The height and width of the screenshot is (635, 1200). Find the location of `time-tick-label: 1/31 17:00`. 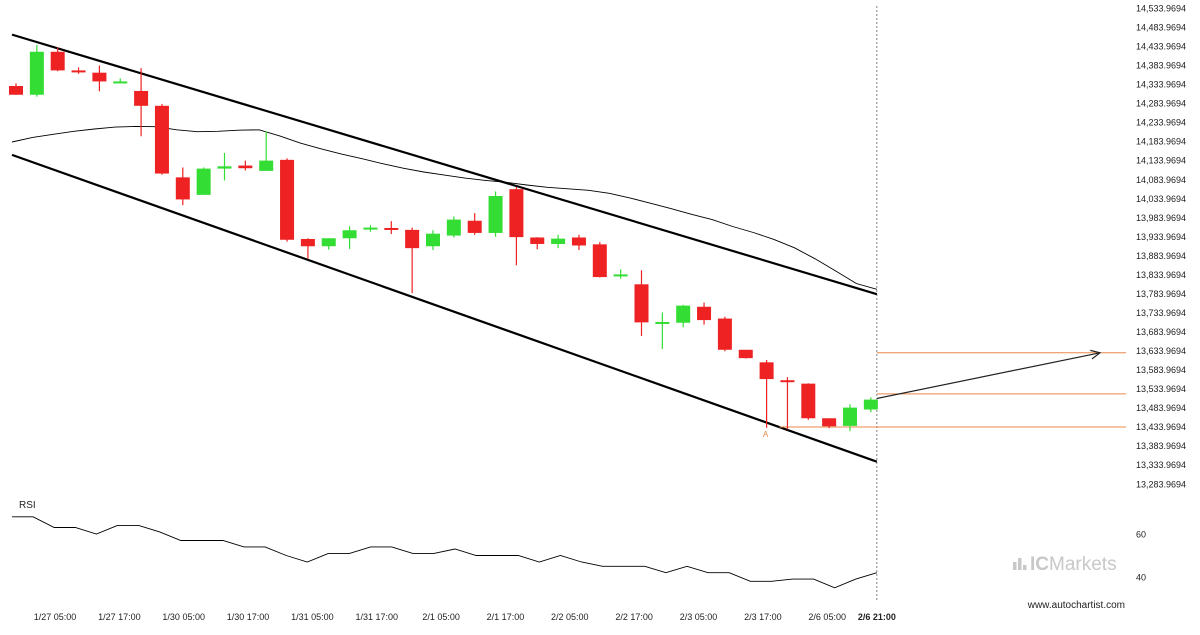

time-tick-label: 1/31 17:00 is located at coordinates (376, 617).